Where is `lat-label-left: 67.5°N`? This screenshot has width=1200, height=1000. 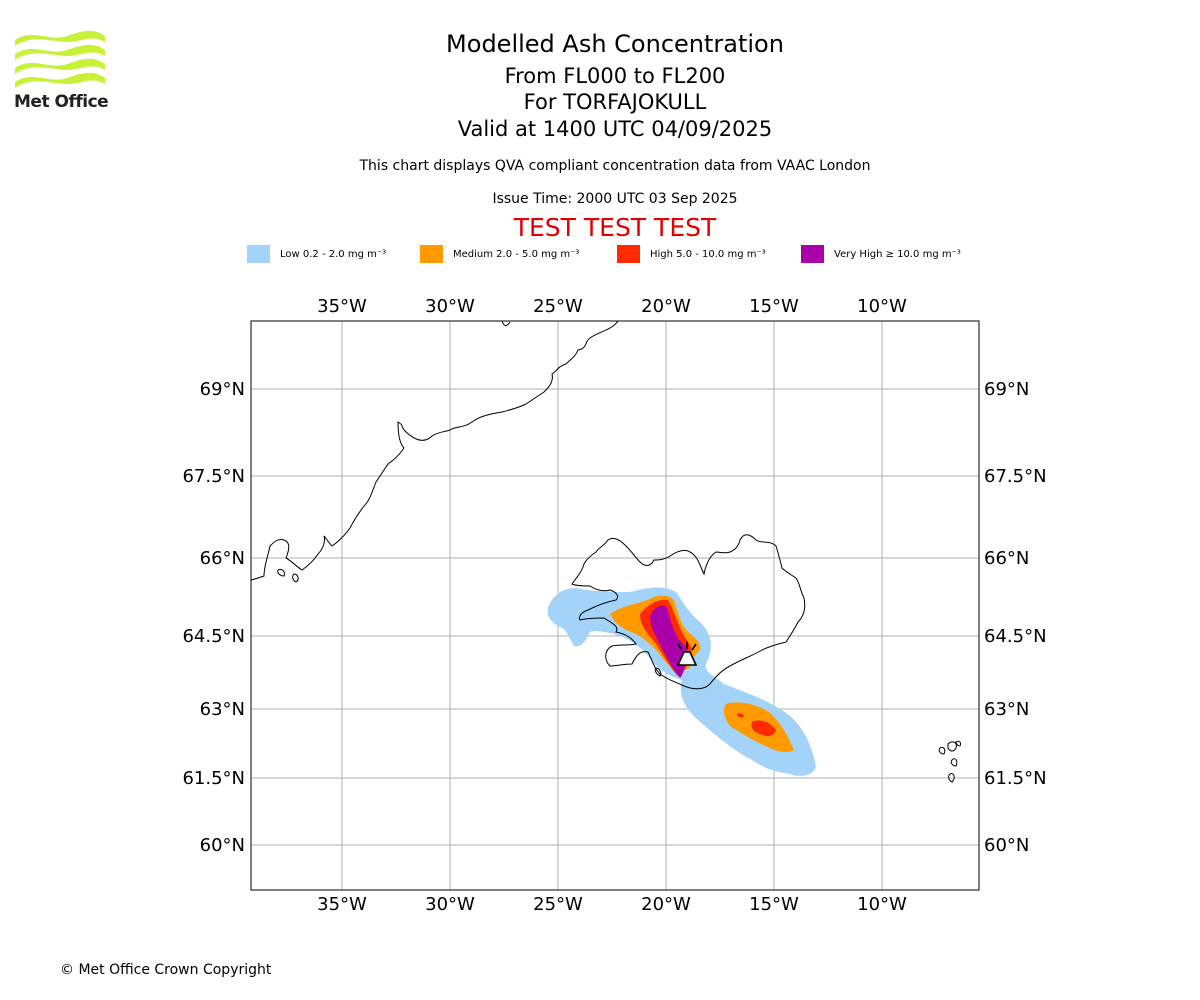 lat-label-left: 67.5°N is located at coordinates (213, 476).